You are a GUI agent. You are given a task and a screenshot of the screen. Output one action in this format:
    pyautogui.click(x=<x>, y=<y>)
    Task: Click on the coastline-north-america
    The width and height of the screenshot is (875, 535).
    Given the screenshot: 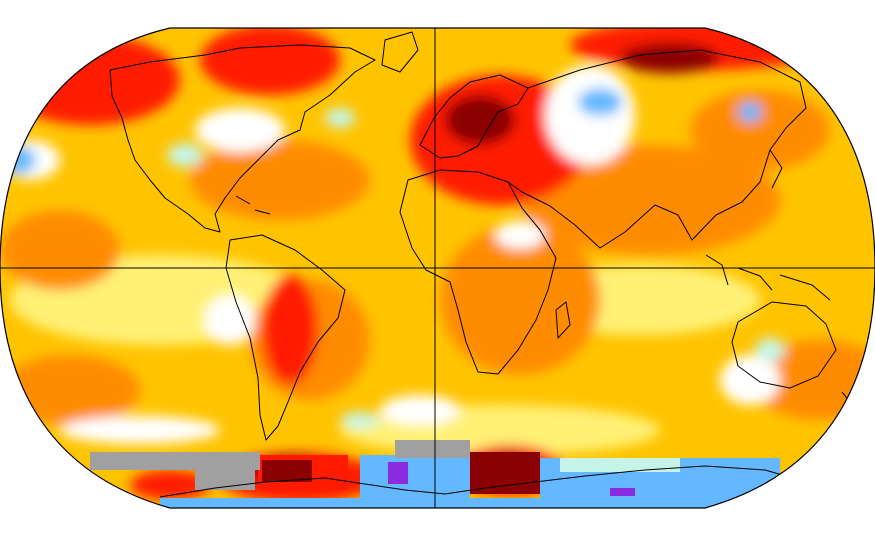 What is the action you would take?
    pyautogui.click(x=242, y=138)
    